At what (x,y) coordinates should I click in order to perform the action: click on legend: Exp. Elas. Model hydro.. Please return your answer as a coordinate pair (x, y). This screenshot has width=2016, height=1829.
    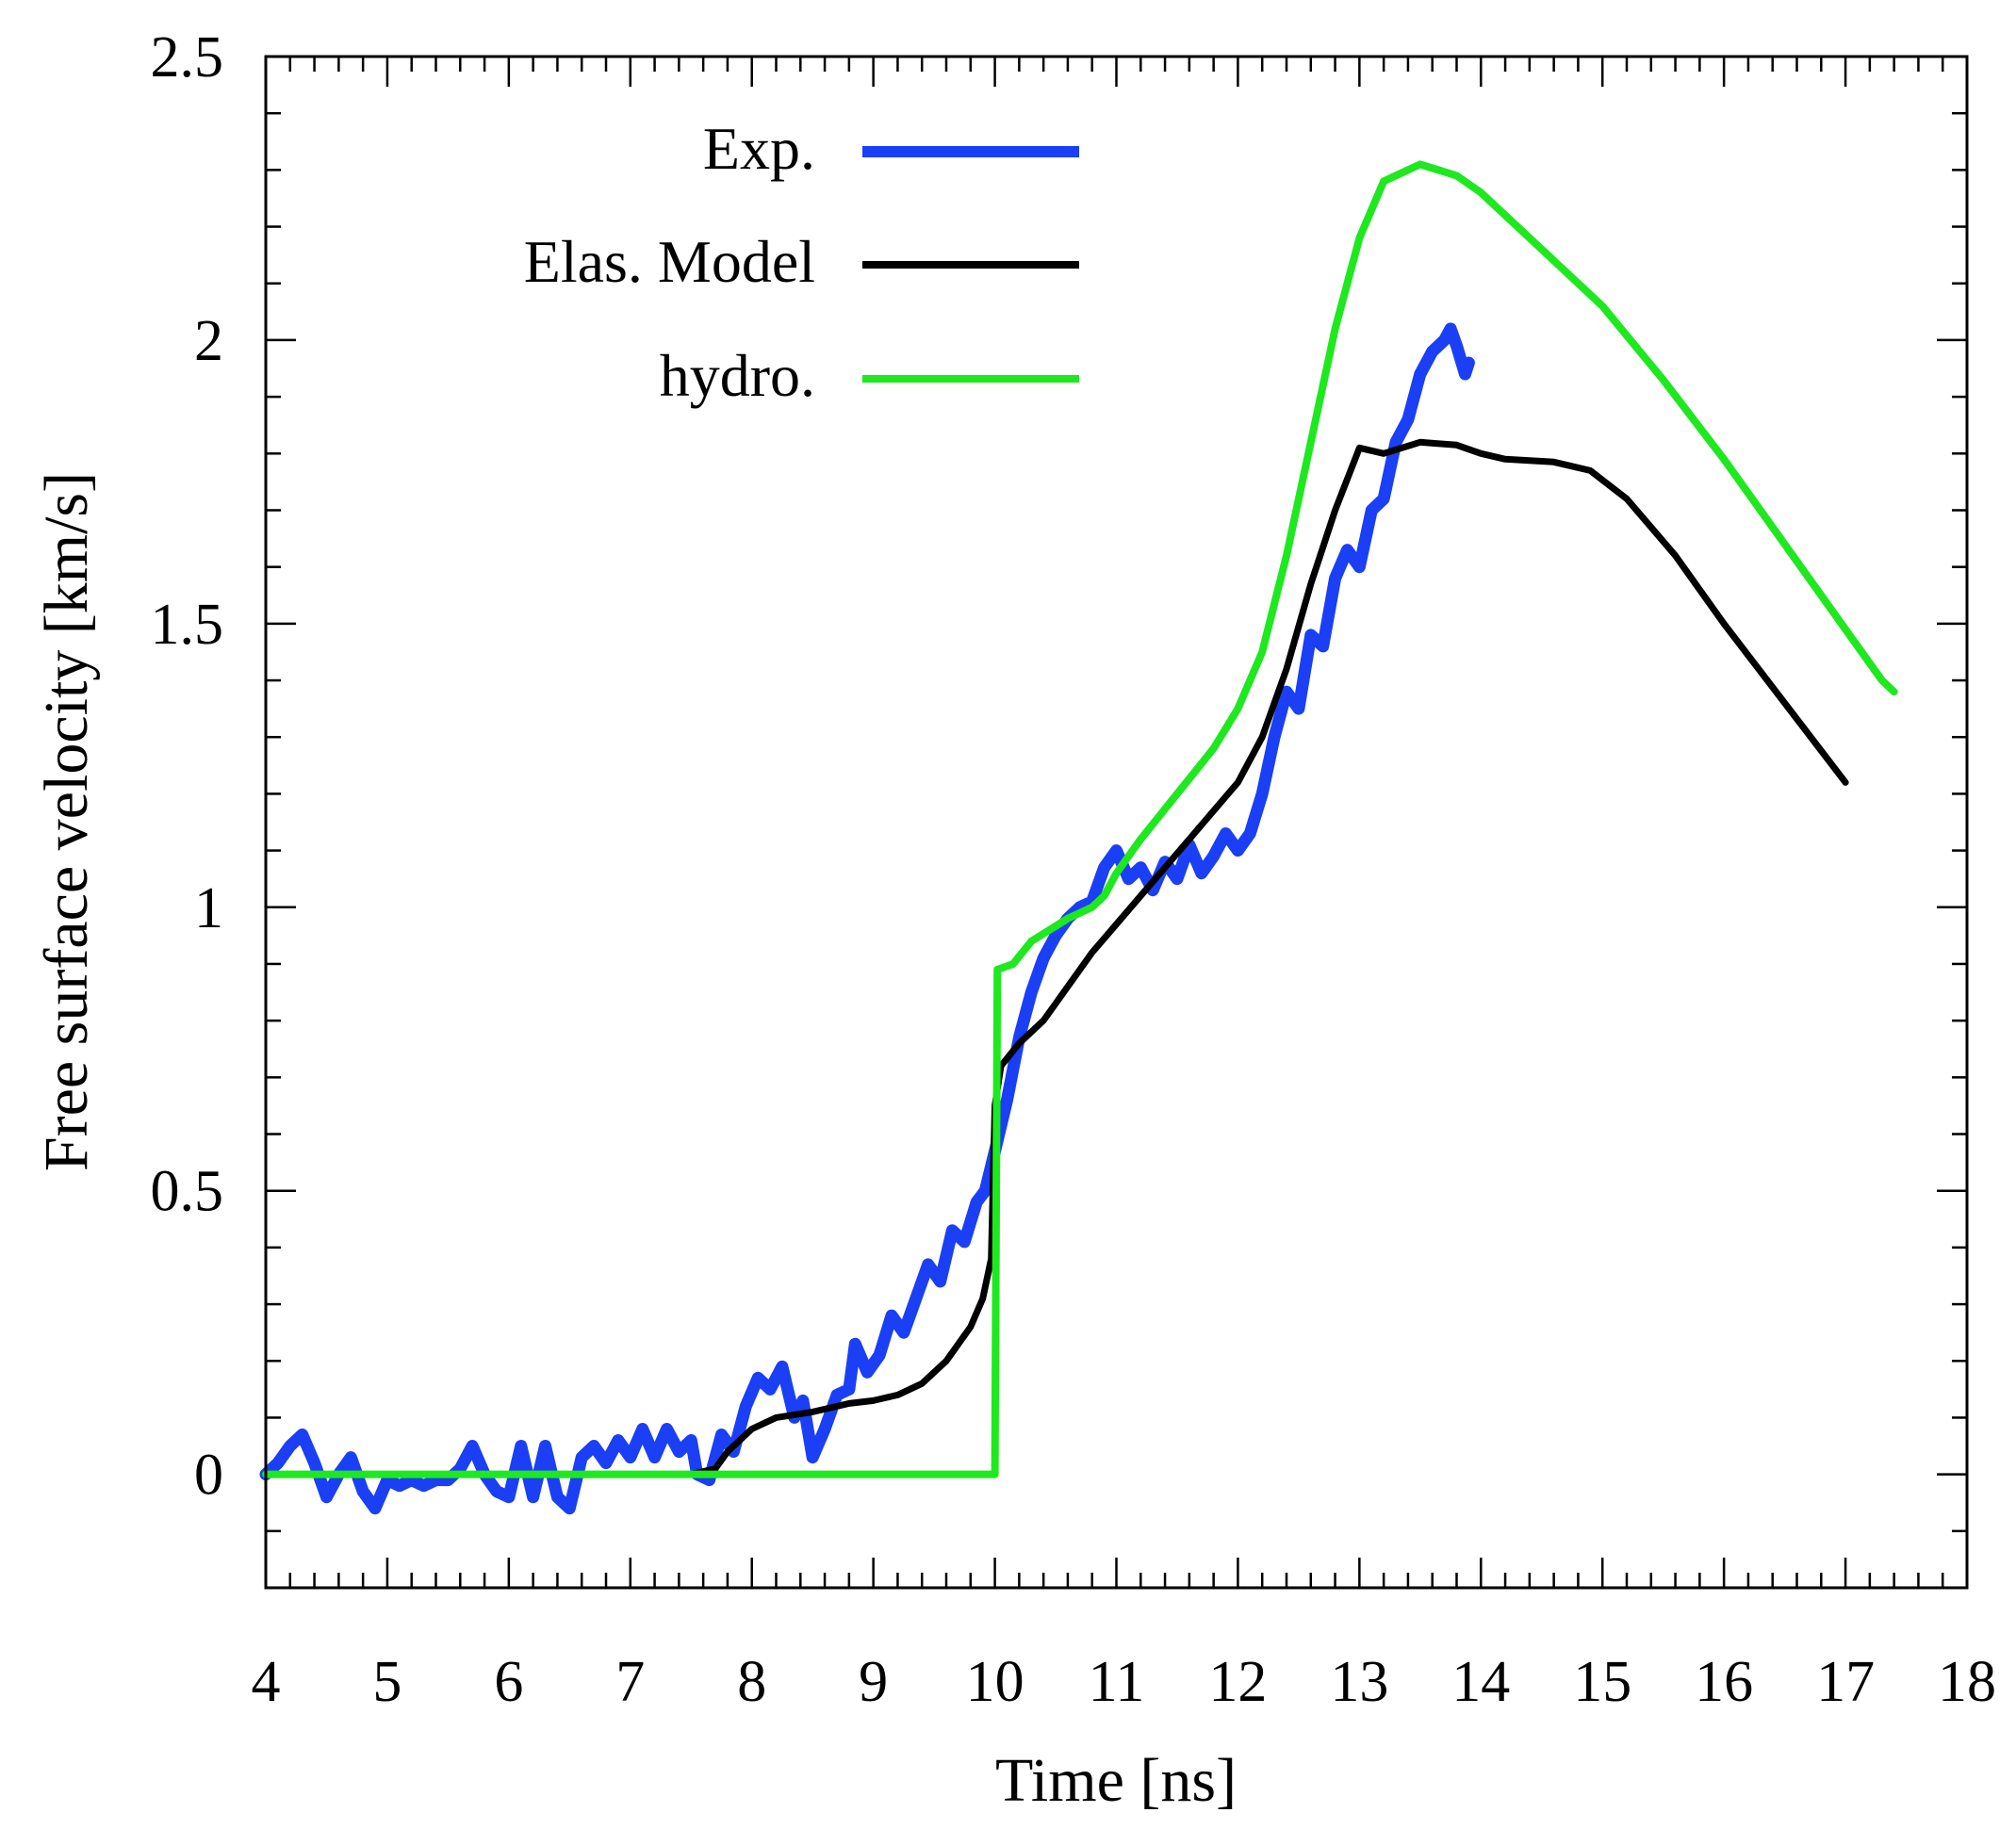
    Looking at the image, I should click on (801, 262).